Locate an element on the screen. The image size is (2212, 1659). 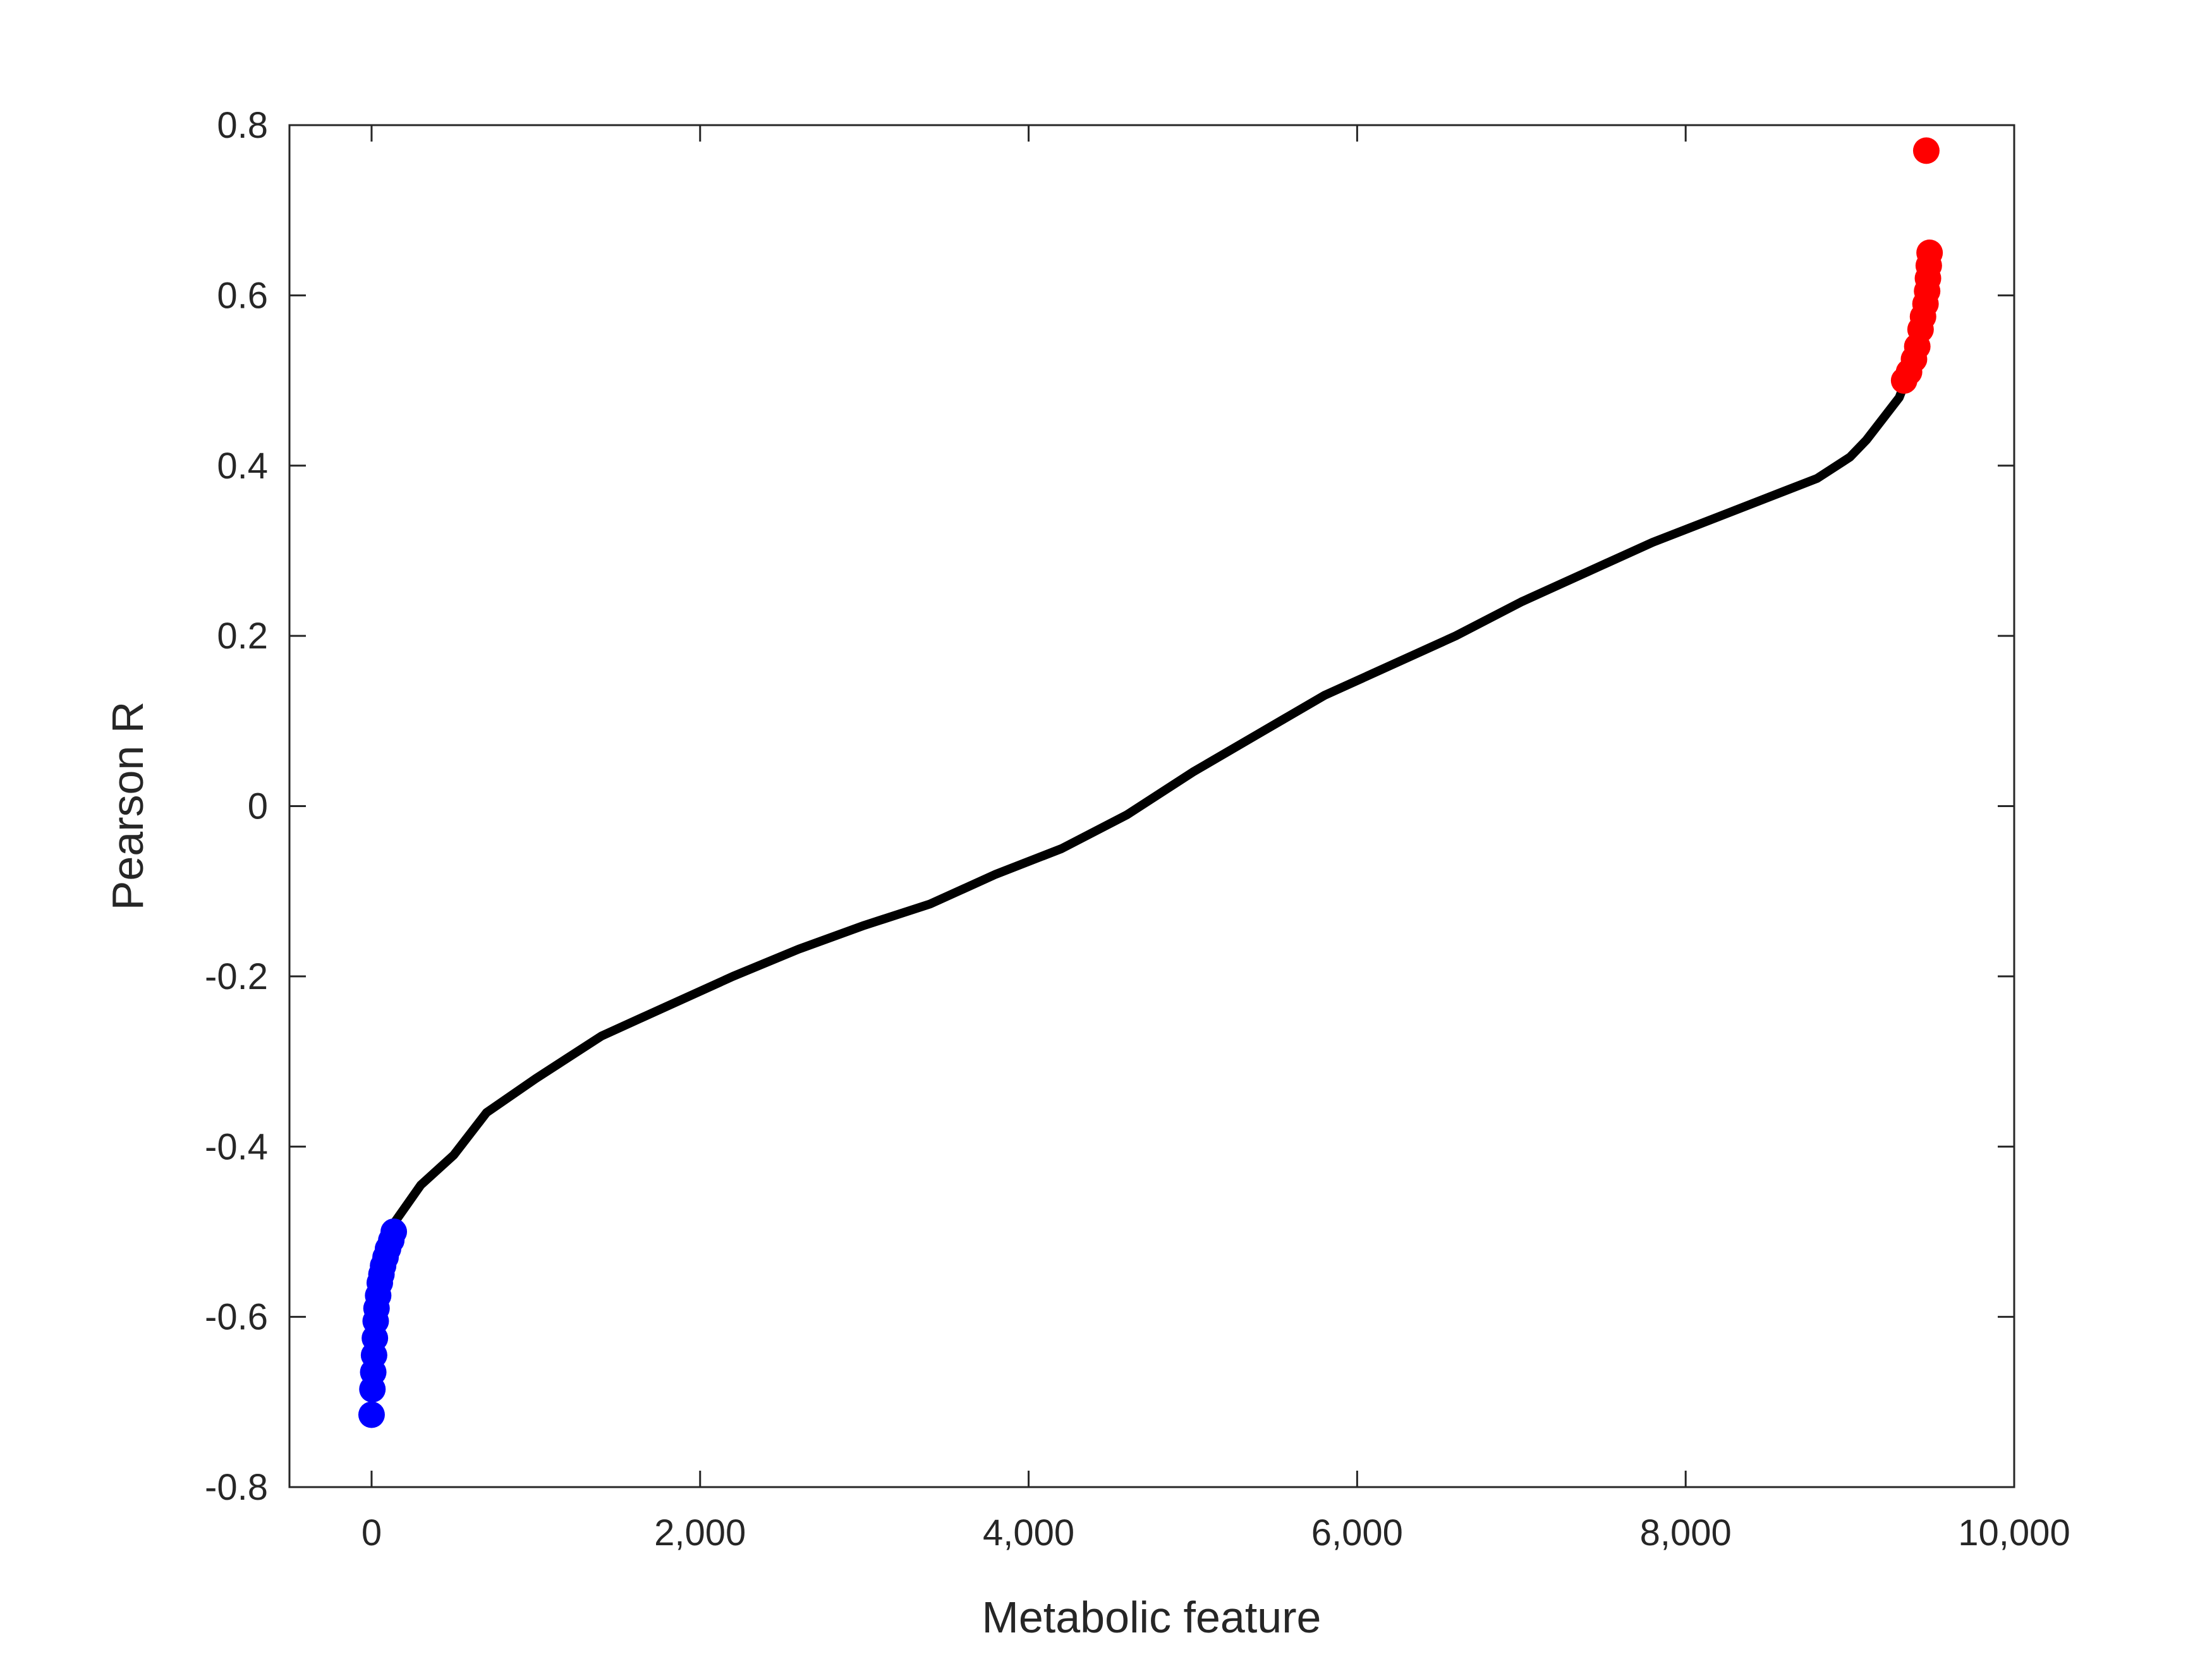
x-tick-label: 0 is located at coordinates (372, 1532).